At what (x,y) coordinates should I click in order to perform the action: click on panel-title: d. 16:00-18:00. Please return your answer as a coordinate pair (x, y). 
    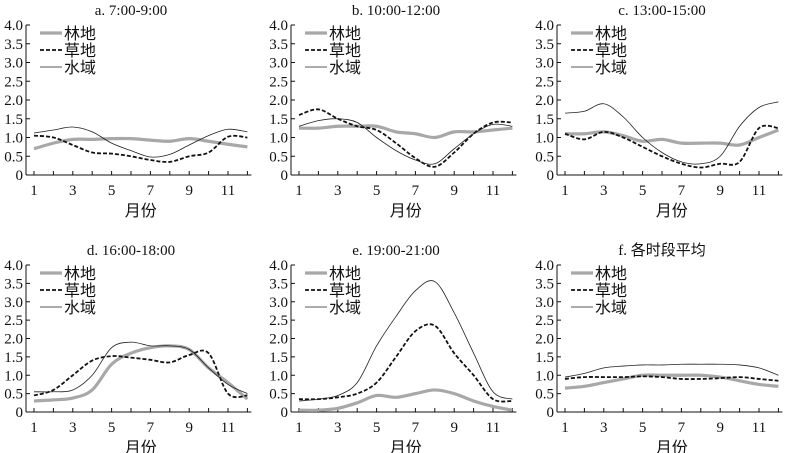
    Looking at the image, I should click on (131, 251).